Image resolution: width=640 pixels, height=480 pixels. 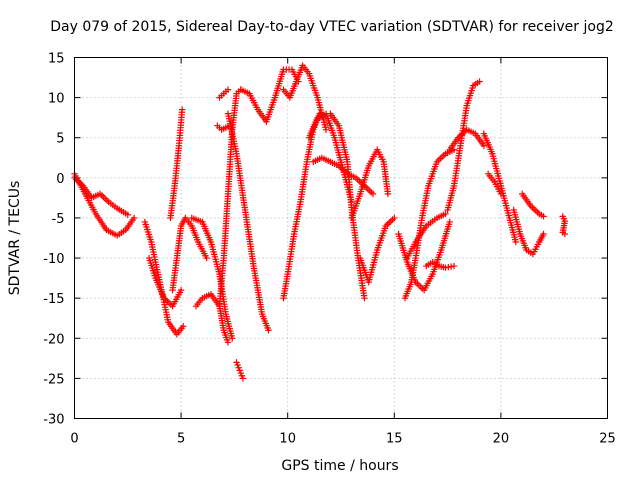 I want to click on y-tick-label: 15, so click(x=56, y=59).